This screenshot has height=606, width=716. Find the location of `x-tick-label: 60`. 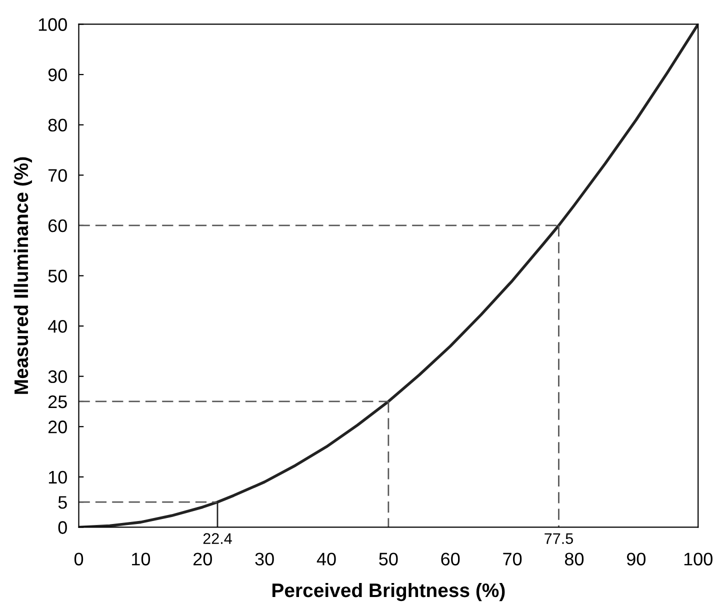

x-tick-label: 60 is located at coordinates (450, 559).